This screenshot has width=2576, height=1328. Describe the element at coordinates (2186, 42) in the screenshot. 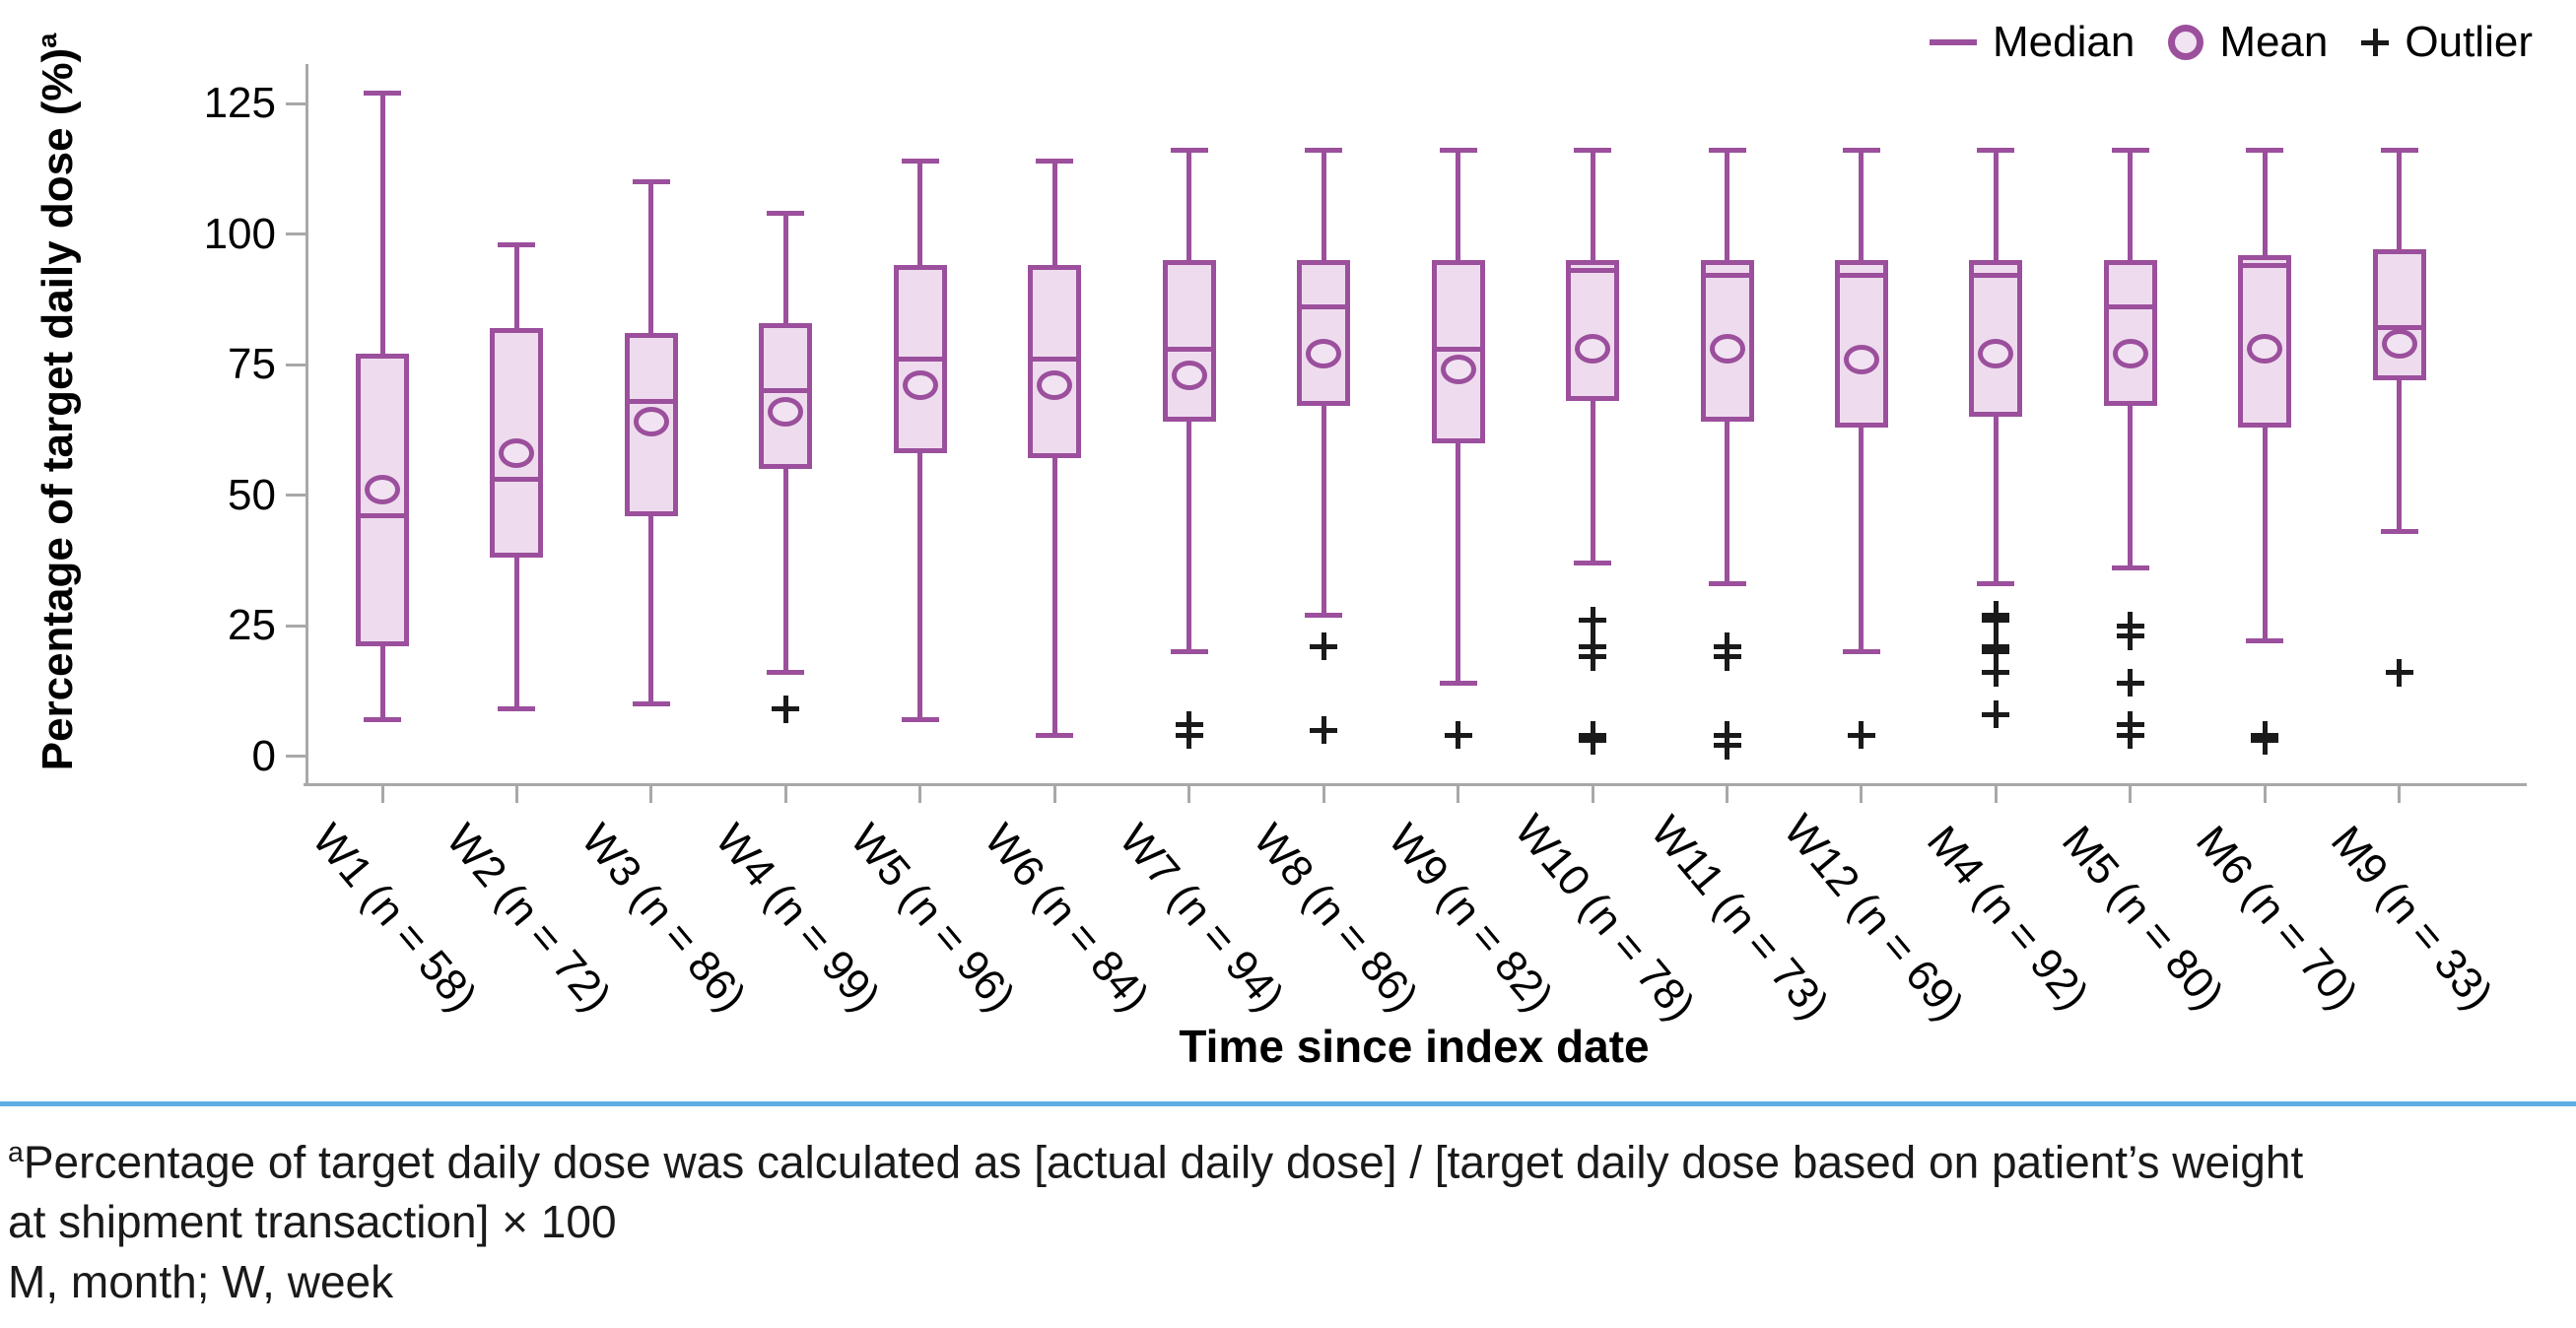

I see `mean-circle-icon` at that location.